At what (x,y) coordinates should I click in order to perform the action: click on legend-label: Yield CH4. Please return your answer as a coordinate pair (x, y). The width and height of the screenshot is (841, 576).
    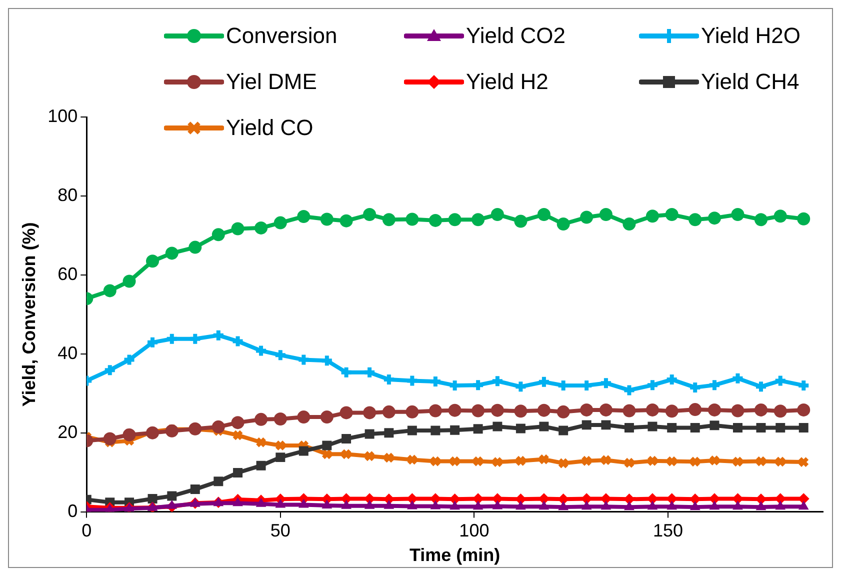
    Looking at the image, I should click on (750, 82).